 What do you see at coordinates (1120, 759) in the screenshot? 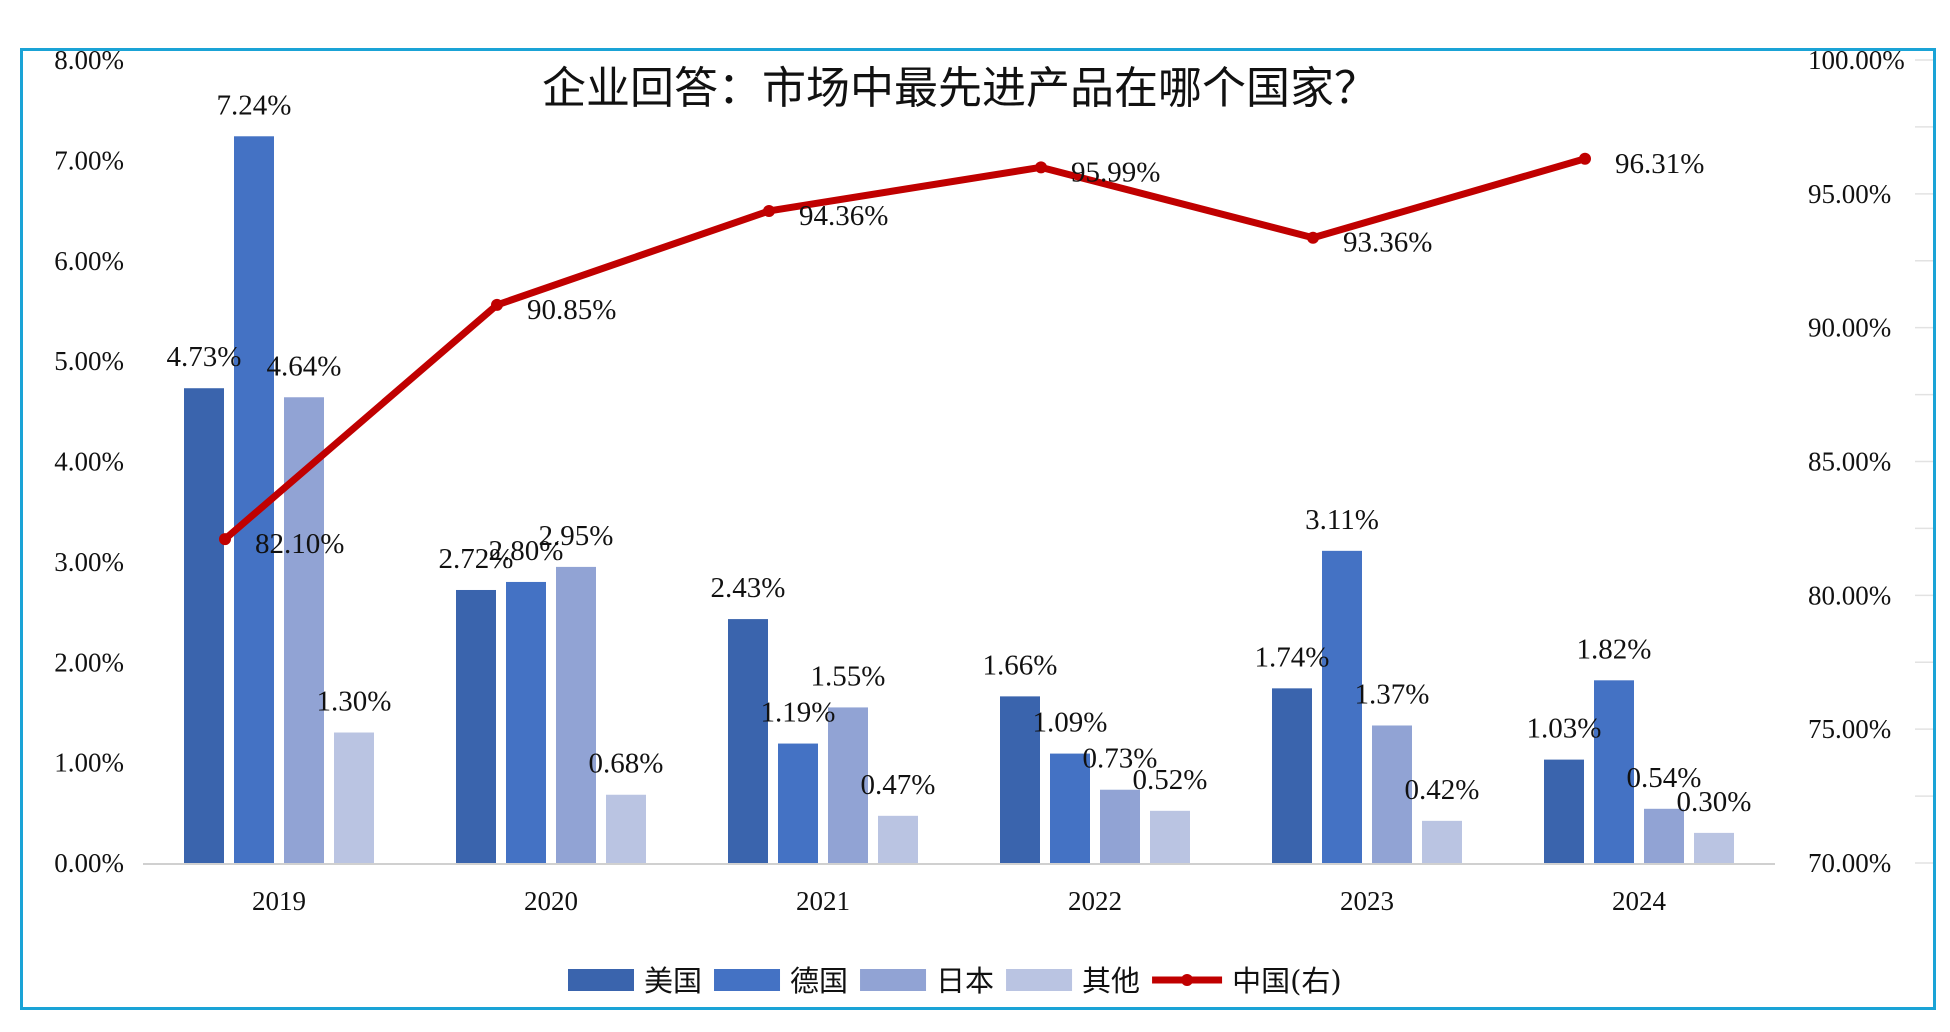
I see `bar-data-label: 0.73%` at bounding box center [1120, 759].